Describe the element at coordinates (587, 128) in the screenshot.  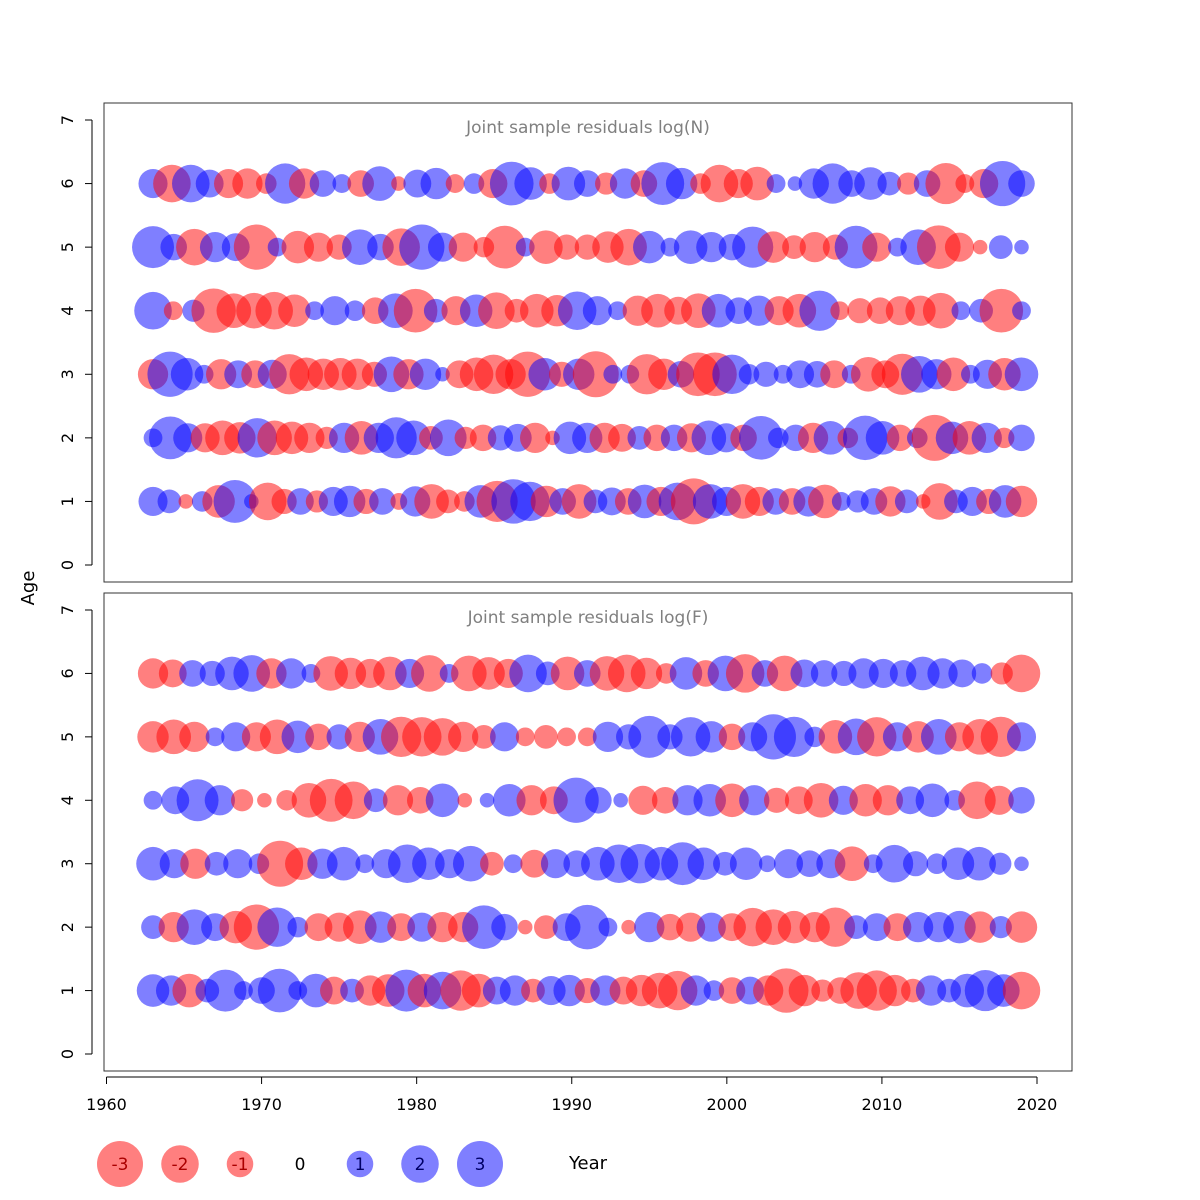
I see `panel-title: Joint sample residuals log(N)` at that location.